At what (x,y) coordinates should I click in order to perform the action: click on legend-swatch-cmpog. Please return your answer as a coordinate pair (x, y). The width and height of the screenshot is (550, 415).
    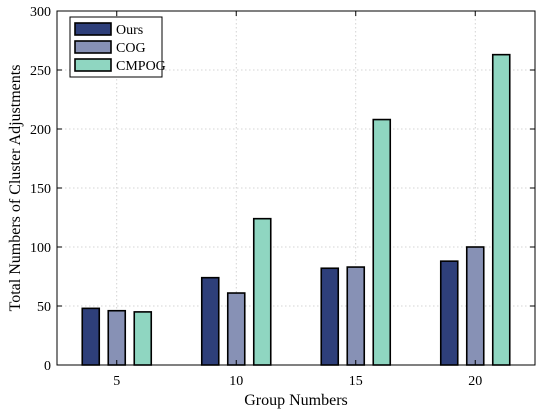
    Looking at the image, I should click on (93, 65).